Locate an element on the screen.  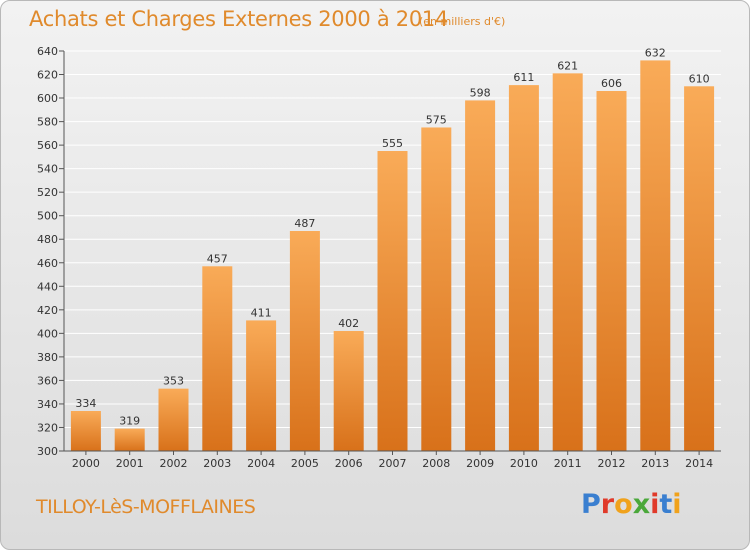
y-tick-label: 560 is located at coordinates (47, 145).